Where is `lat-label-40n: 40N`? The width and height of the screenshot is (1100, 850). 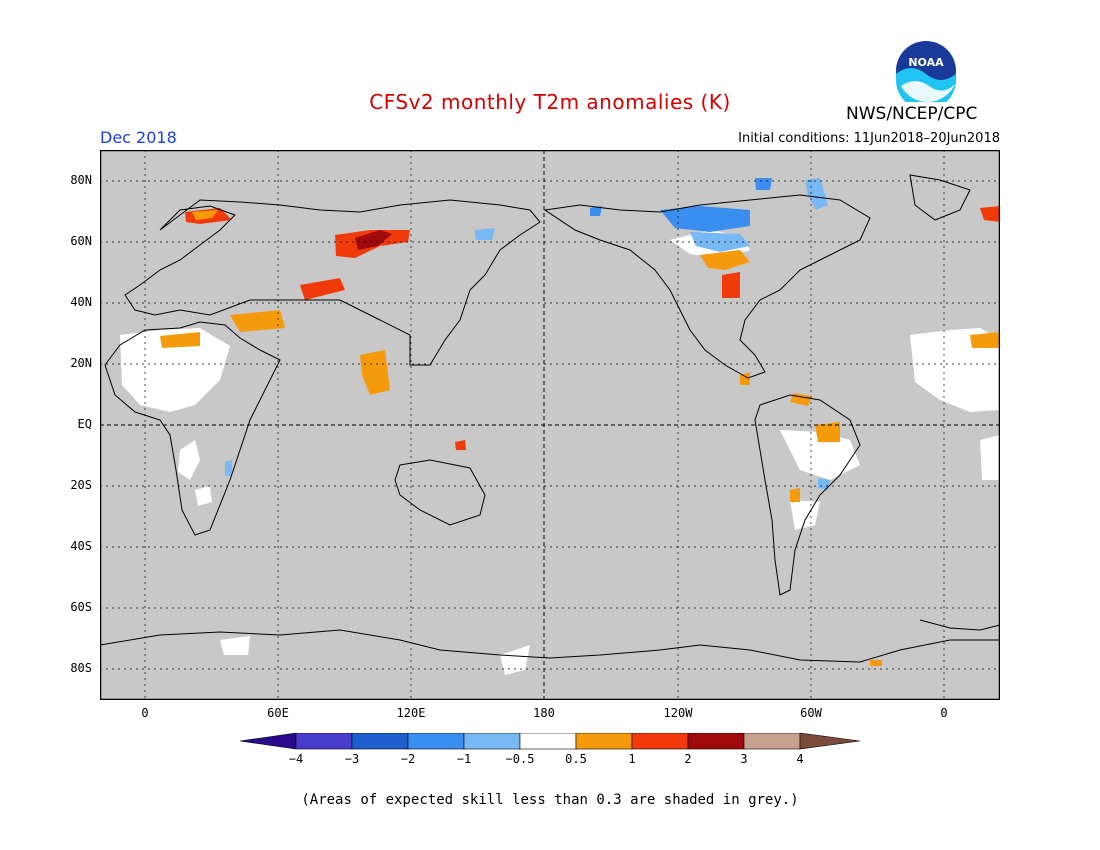 lat-label-40n: 40N is located at coordinates (81, 302).